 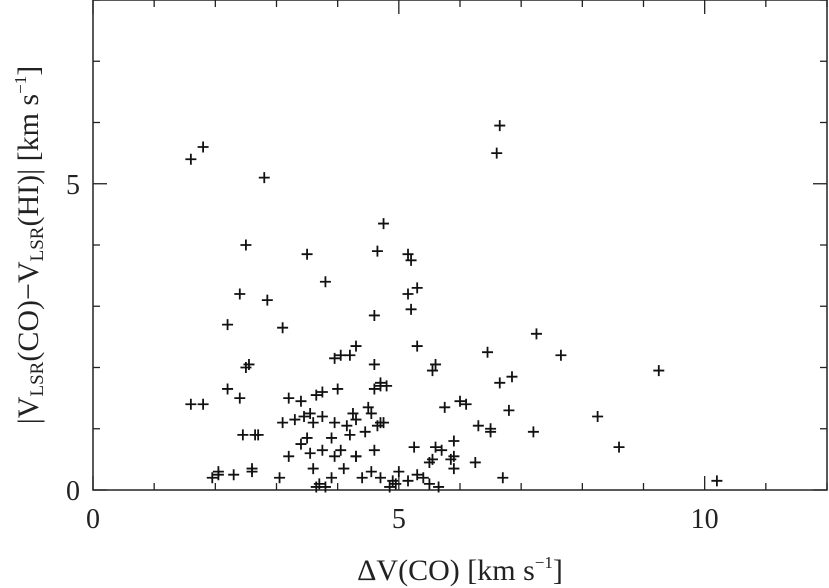 What do you see at coordinates (73, 491) in the screenshot?
I see `y-tick-label: 0` at bounding box center [73, 491].